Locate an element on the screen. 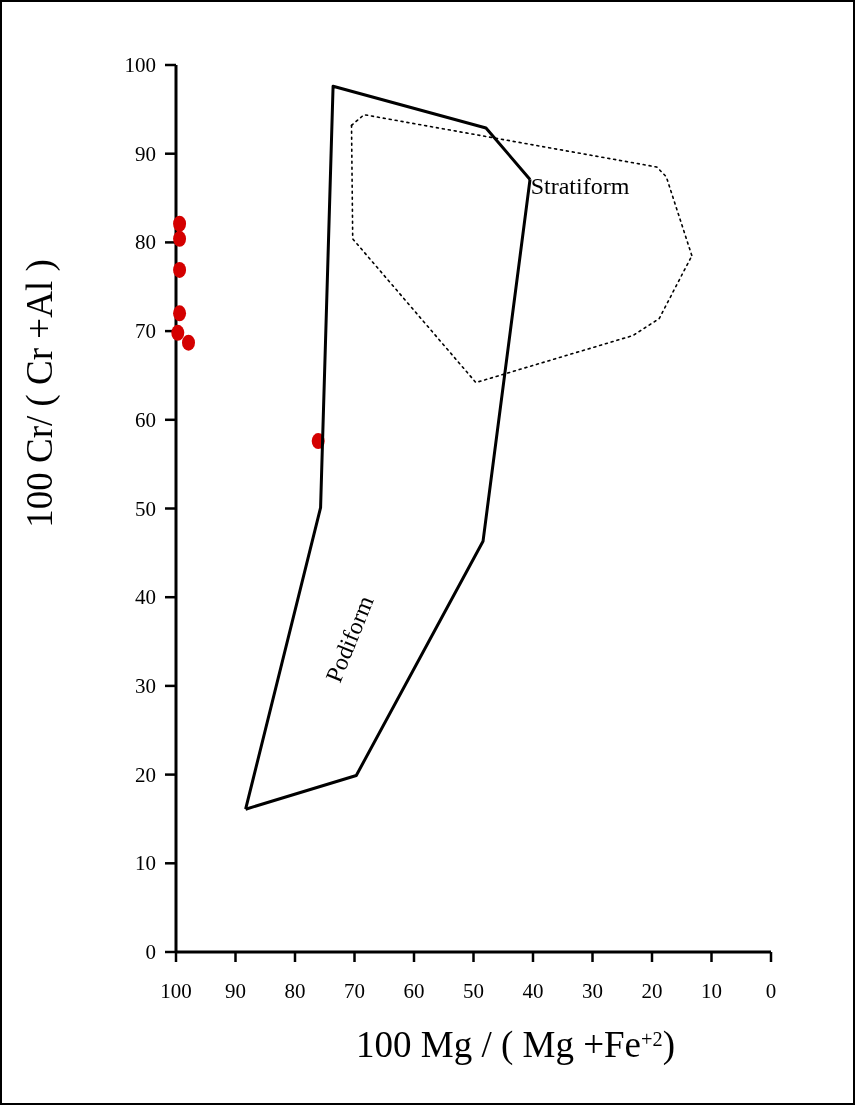 Image resolution: width=855 pixels, height=1105 pixels. y-tick-label: 60 is located at coordinates (145, 419).